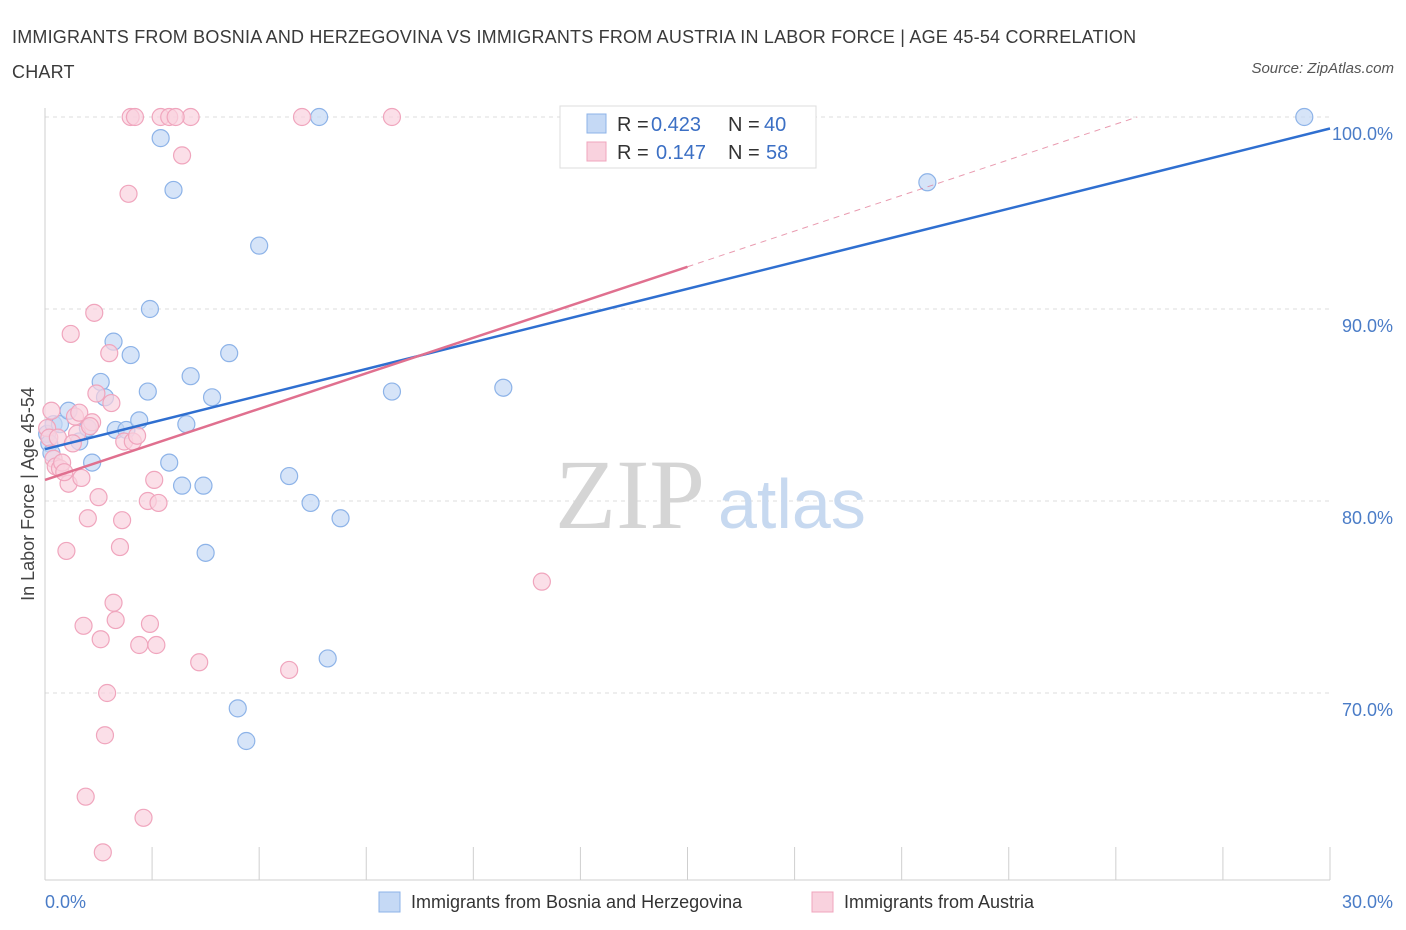 The width and height of the screenshot is (1406, 930). What do you see at coordinates (28, 494) in the screenshot?
I see `y-axis-label: In Labor Force | Age 45-54` at bounding box center [28, 494].